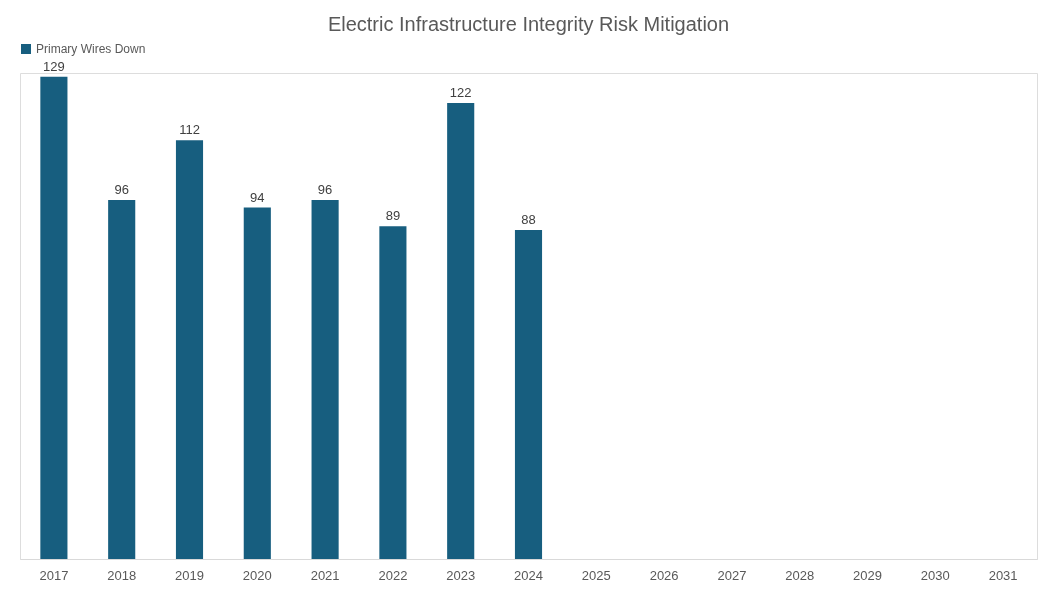  What do you see at coordinates (528, 220) in the screenshot?
I see `data-label: 88` at bounding box center [528, 220].